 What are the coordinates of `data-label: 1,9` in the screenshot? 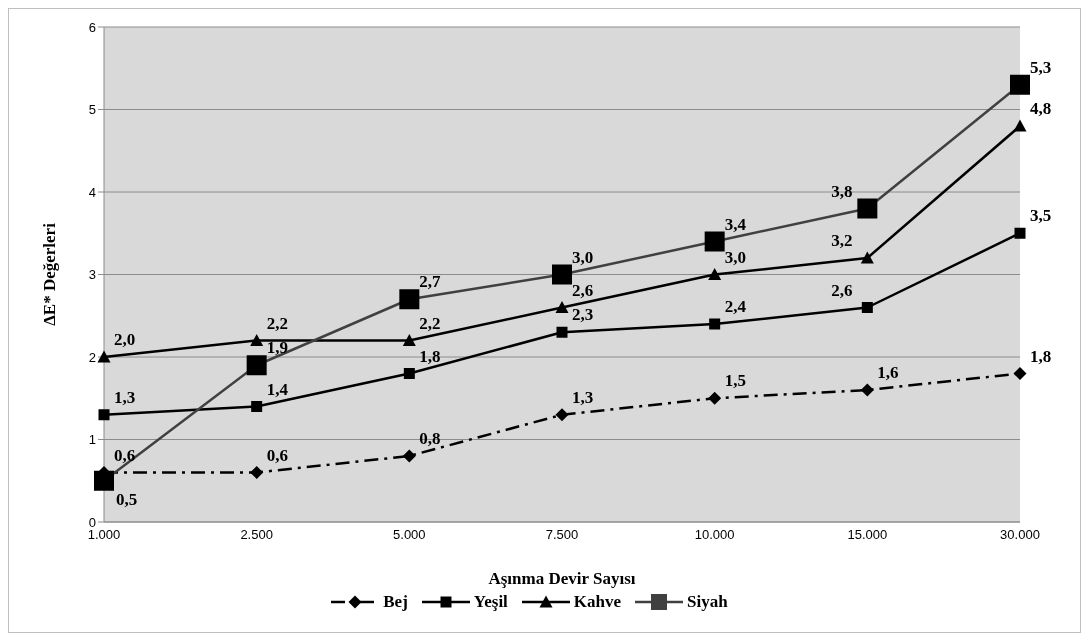 It's located at (277, 348).